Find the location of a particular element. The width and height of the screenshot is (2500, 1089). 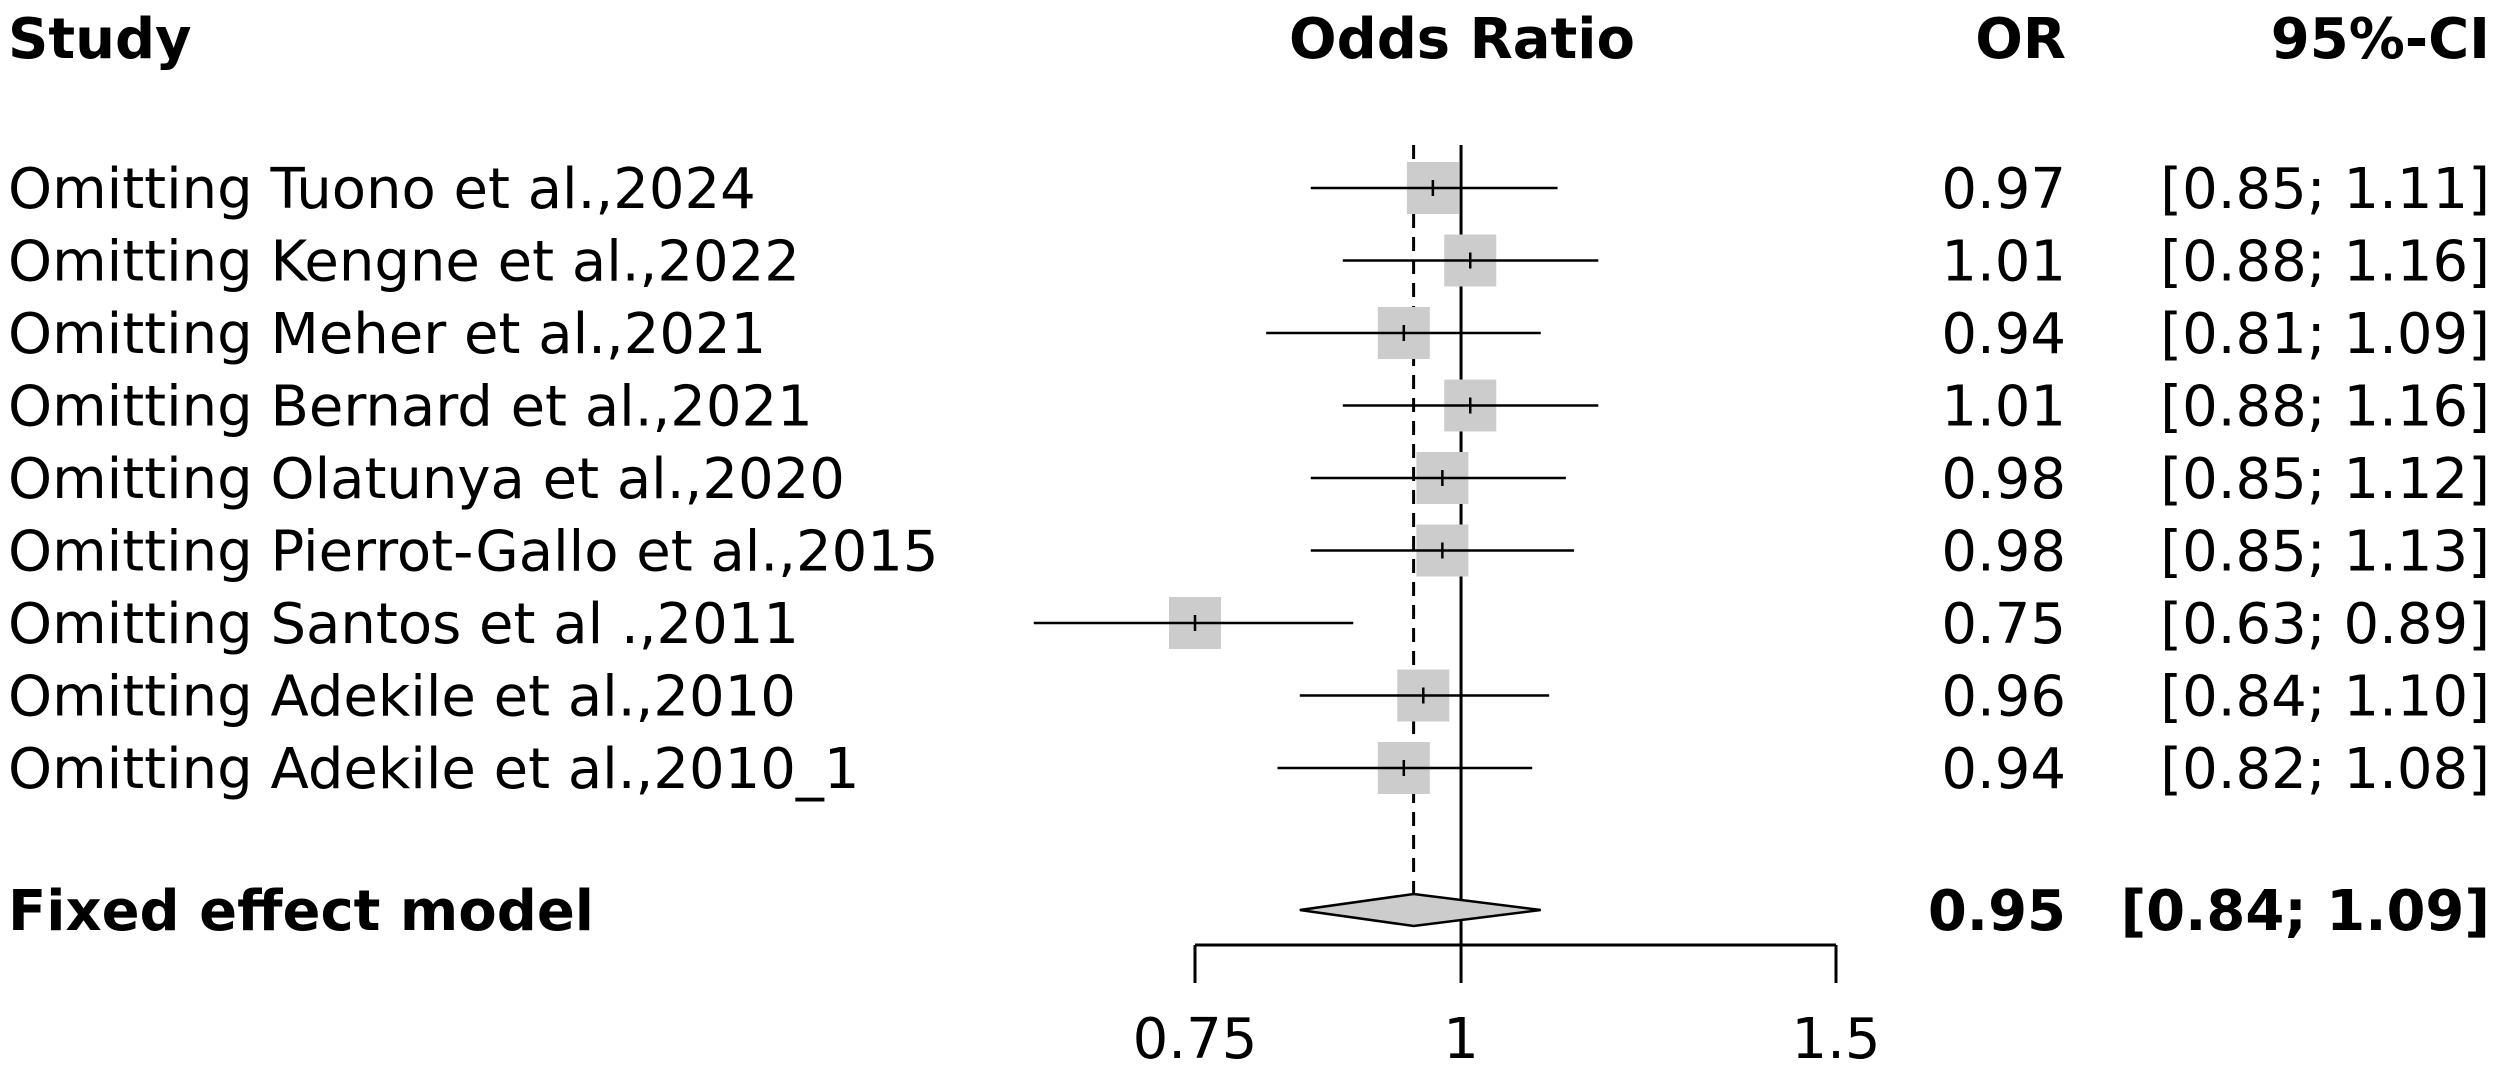

x-axis-tick-label: 1 is located at coordinates (1461, 1039).